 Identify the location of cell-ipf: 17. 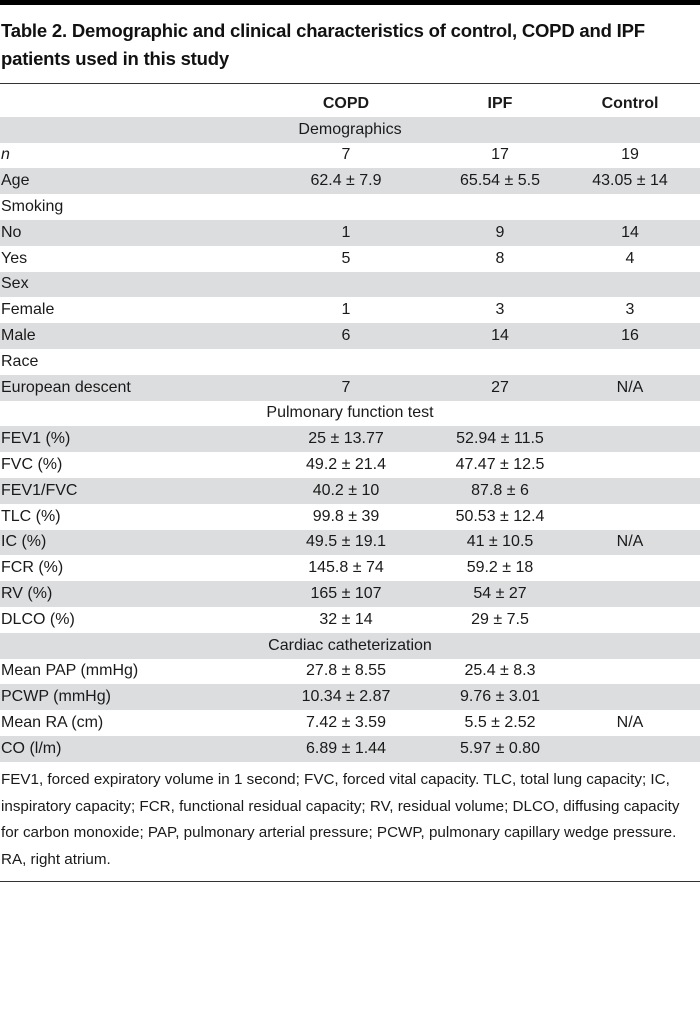
(500, 155).